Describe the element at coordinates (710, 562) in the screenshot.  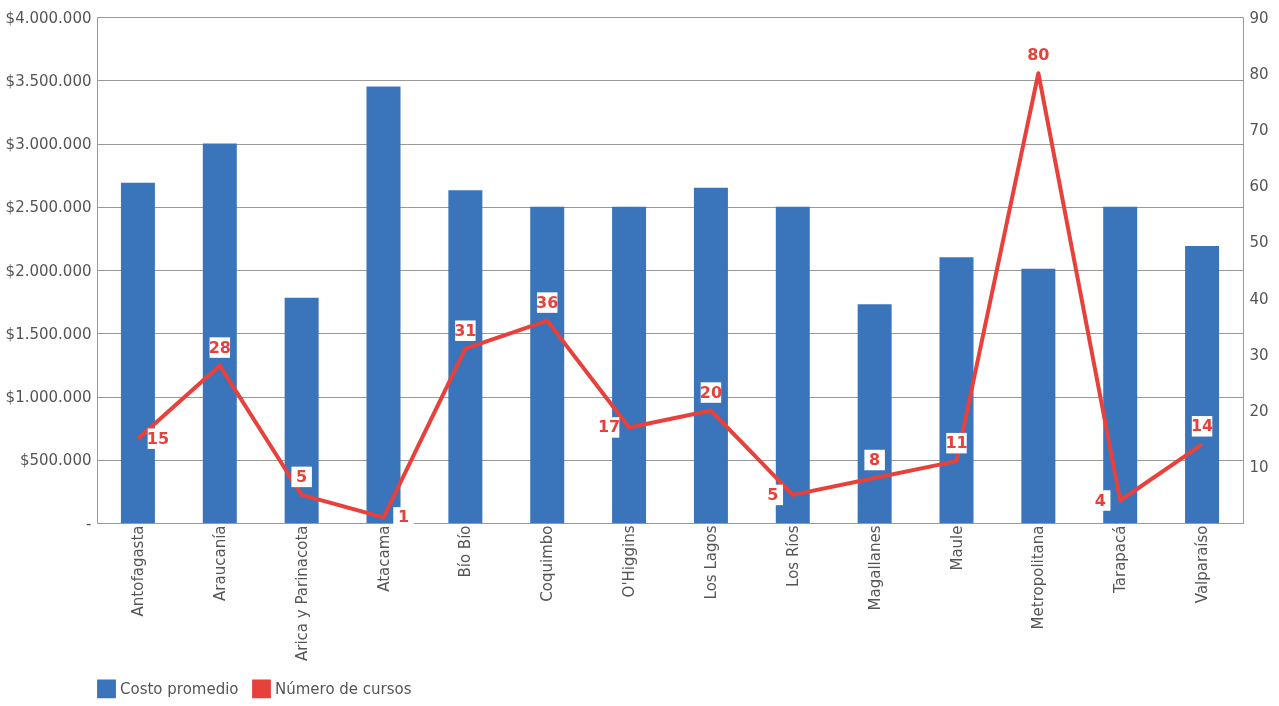
I see `x-tick-label: Los Lagos` at that location.